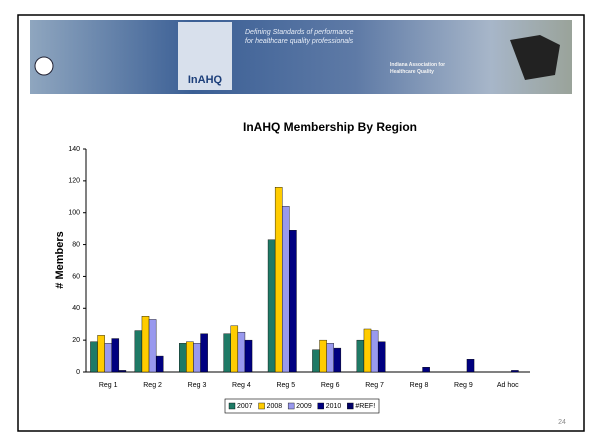  Describe the element at coordinates (330, 385) in the screenshot. I see `x-tick-label: Reg 6` at that location.